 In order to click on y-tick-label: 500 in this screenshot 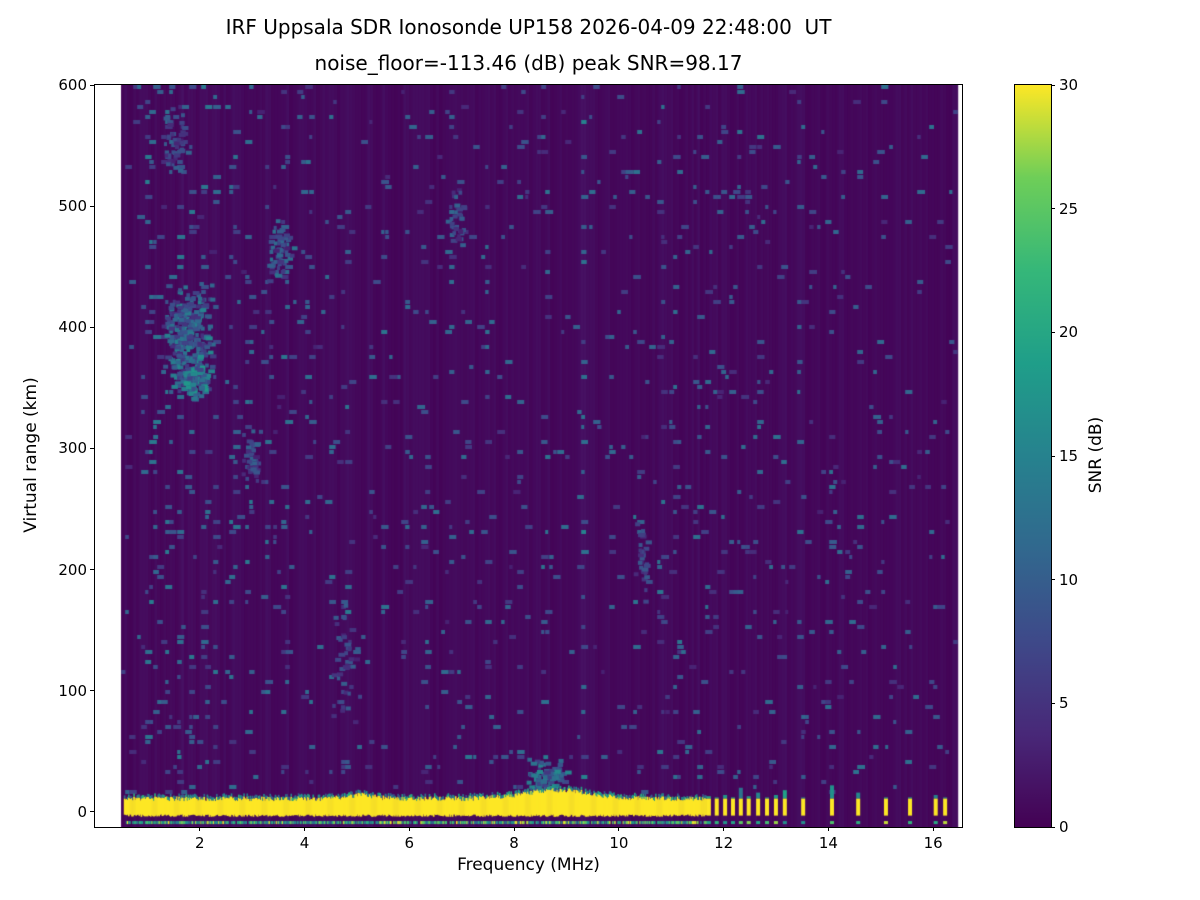, I will do `click(72, 206)`.